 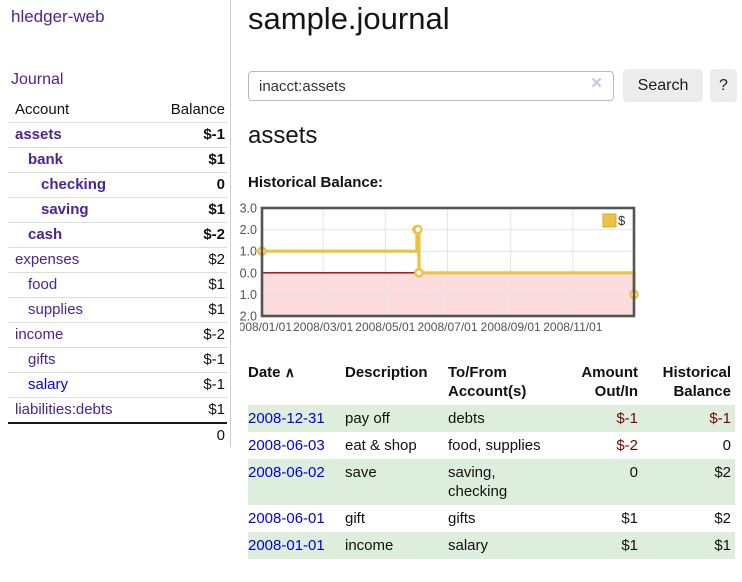 What do you see at coordinates (283, 135) in the screenshot?
I see `account-heading: assets` at bounding box center [283, 135].